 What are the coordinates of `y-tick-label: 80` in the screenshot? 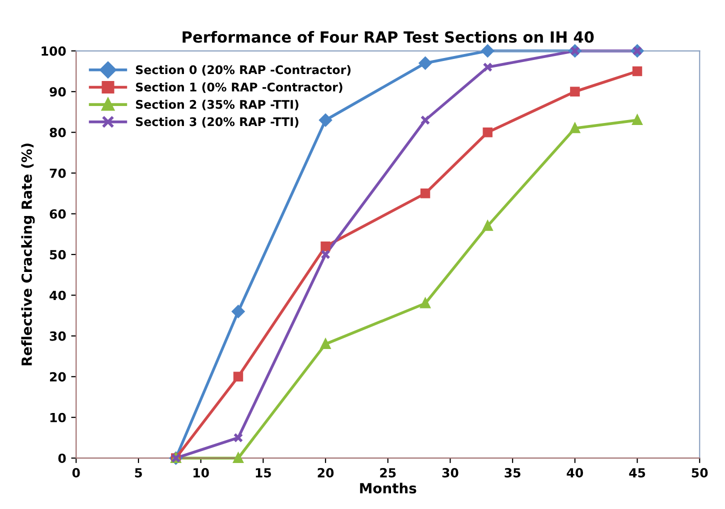 It's located at (58, 133).